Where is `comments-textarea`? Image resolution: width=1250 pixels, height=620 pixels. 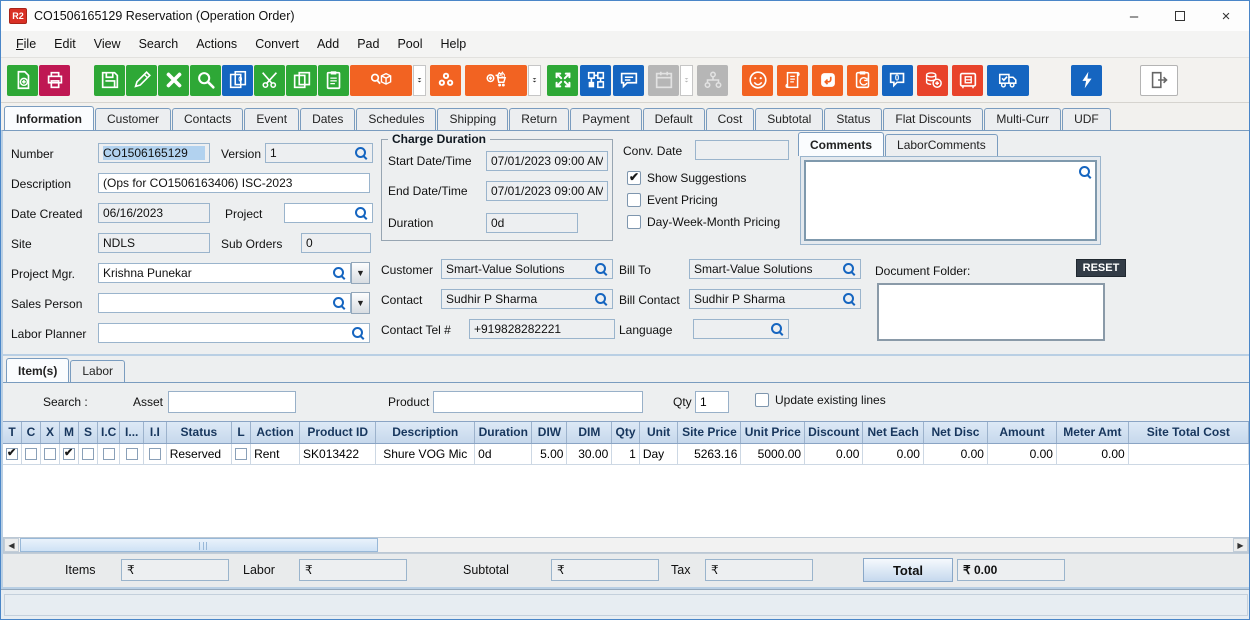 comments-textarea is located at coordinates (950, 200).